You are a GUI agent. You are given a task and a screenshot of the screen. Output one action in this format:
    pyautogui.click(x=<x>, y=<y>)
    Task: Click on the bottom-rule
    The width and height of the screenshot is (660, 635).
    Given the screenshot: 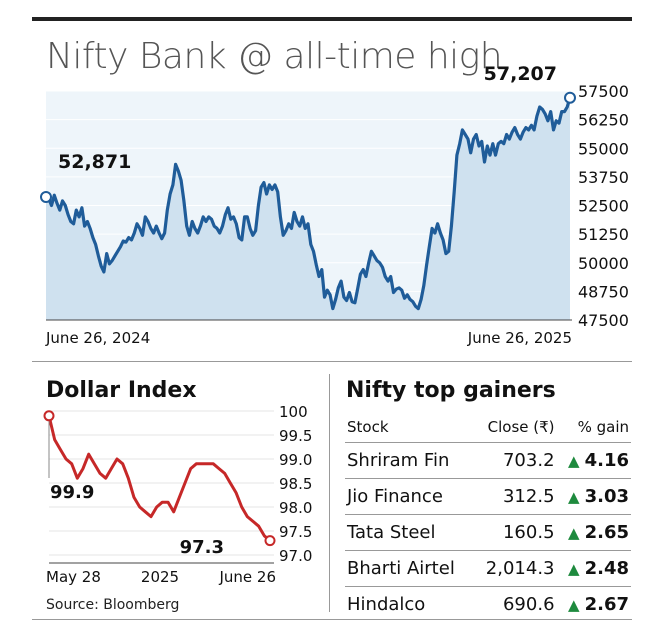 What is the action you would take?
    pyautogui.click(x=332, y=619)
    